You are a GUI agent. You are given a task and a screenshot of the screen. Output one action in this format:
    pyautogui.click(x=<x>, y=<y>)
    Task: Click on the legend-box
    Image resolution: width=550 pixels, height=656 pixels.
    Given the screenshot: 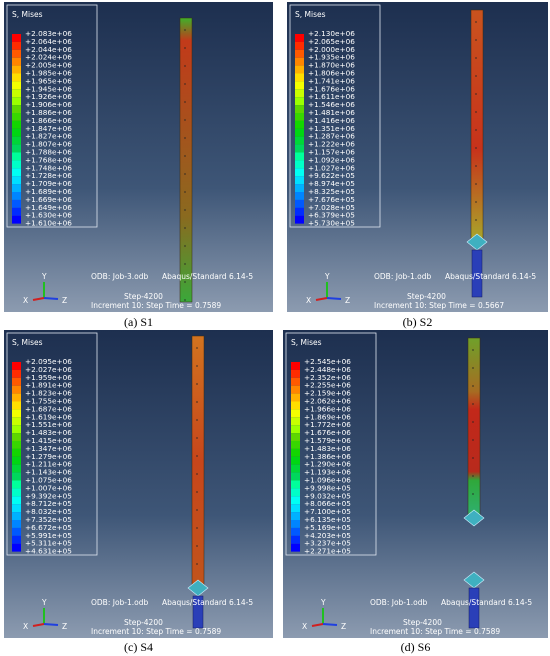 What is the action you would take?
    pyautogui.click(x=52, y=444)
    